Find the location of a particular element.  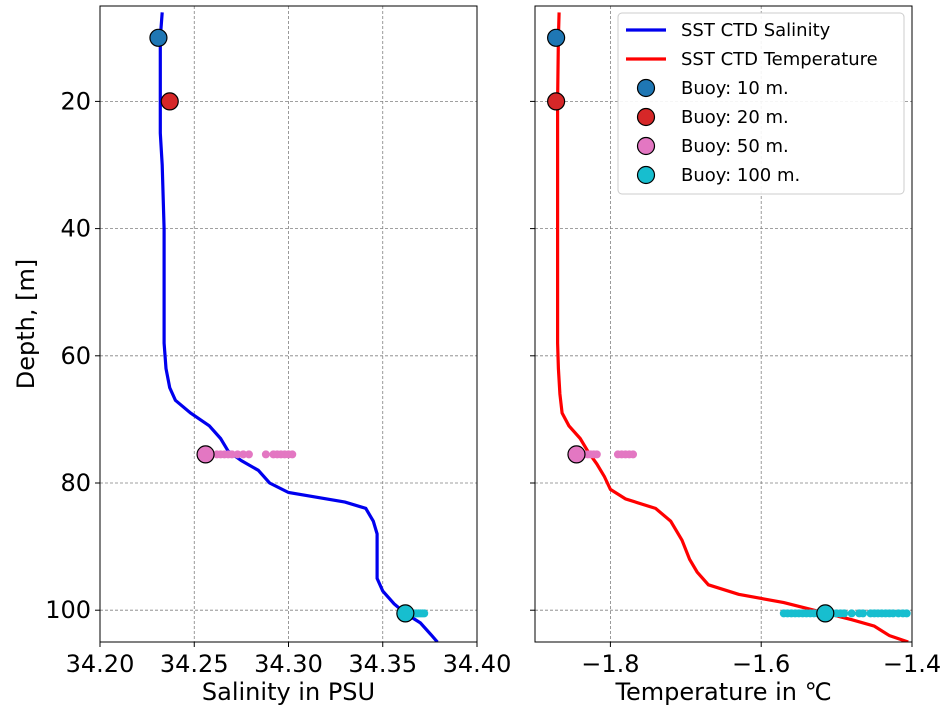

x-tick-label: 34.35 is located at coordinates (382, 664).